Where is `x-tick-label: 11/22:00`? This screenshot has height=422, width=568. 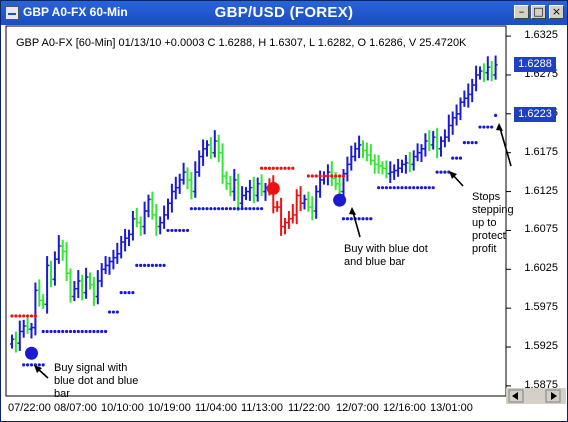 x-tick-label: 11/22:00 is located at coordinates (309, 408).